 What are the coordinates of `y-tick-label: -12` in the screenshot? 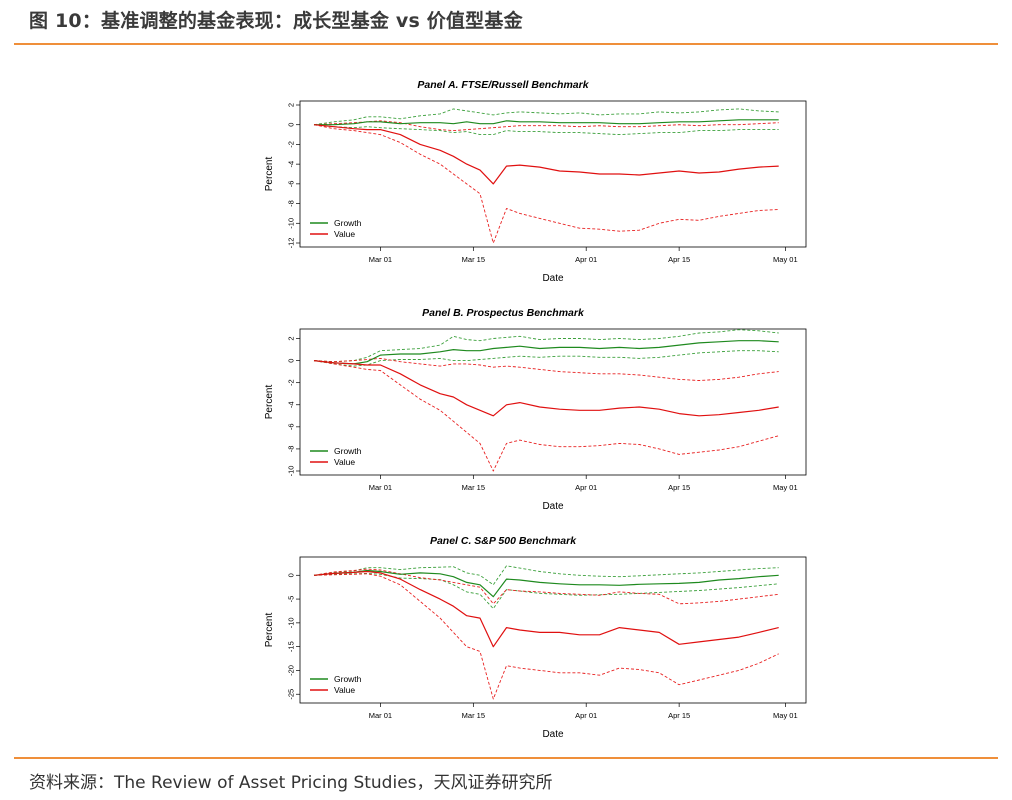 It's located at (291, 243).